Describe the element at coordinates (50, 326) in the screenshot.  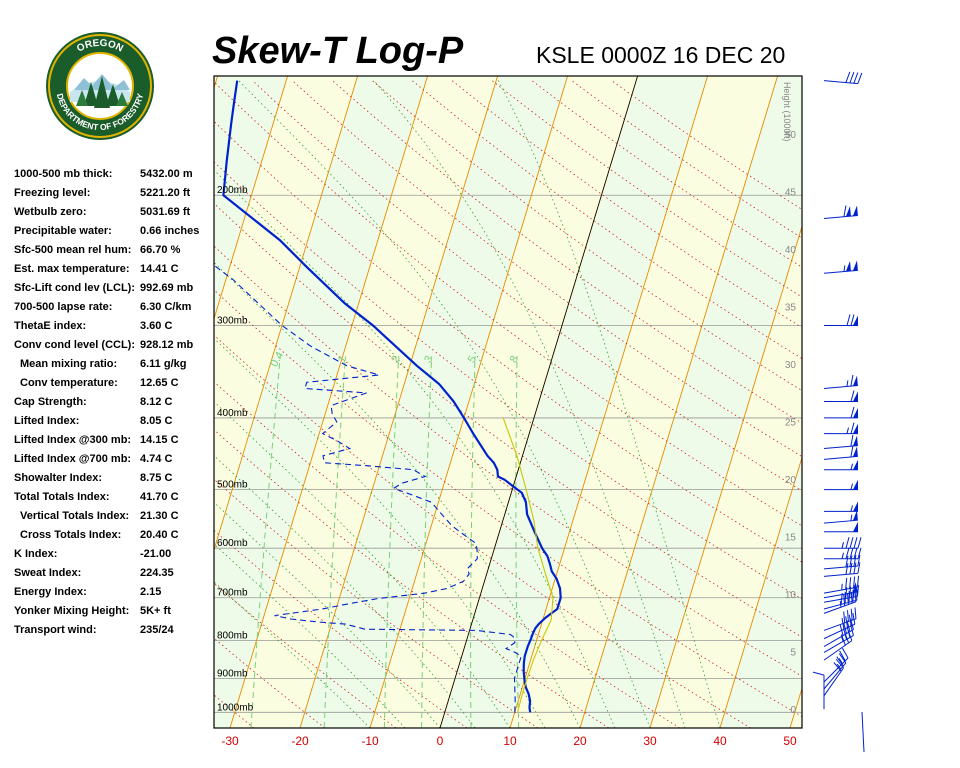
I see `stat-label: ThetaE index:` at that location.